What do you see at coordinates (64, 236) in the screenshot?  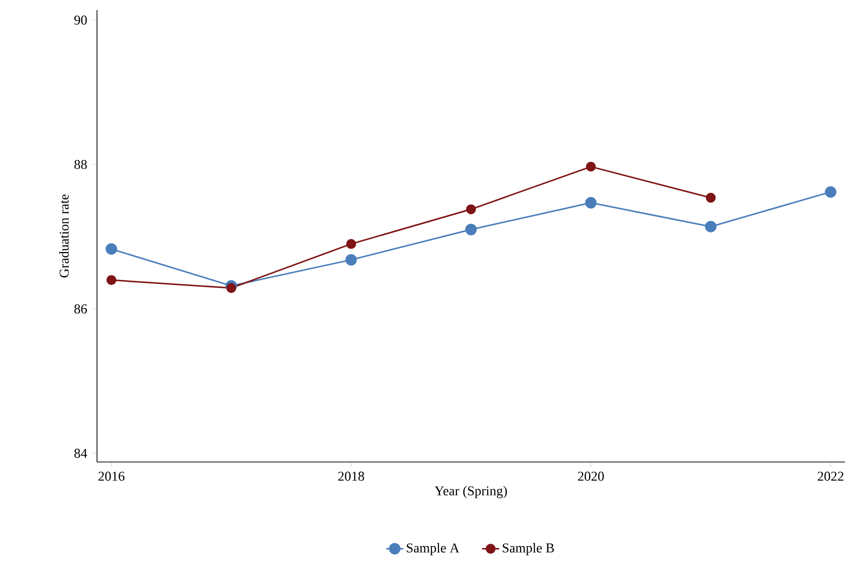 I see `y-axis-title: Graduation rate` at bounding box center [64, 236].